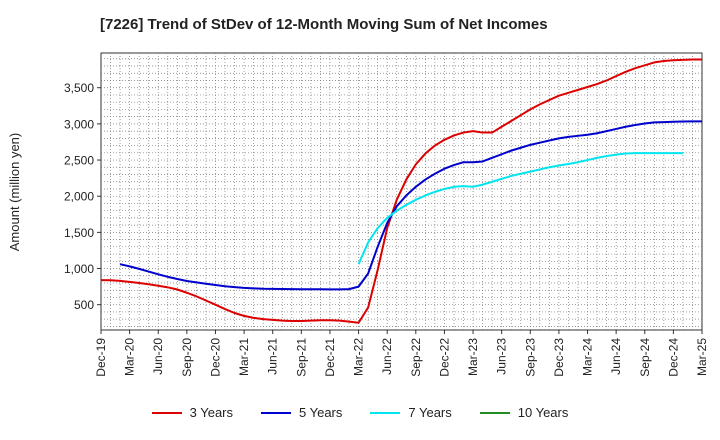 The height and width of the screenshot is (440, 720). Describe the element at coordinates (616, 356) in the screenshot. I see `x-tick-label: Jun-24` at that location.